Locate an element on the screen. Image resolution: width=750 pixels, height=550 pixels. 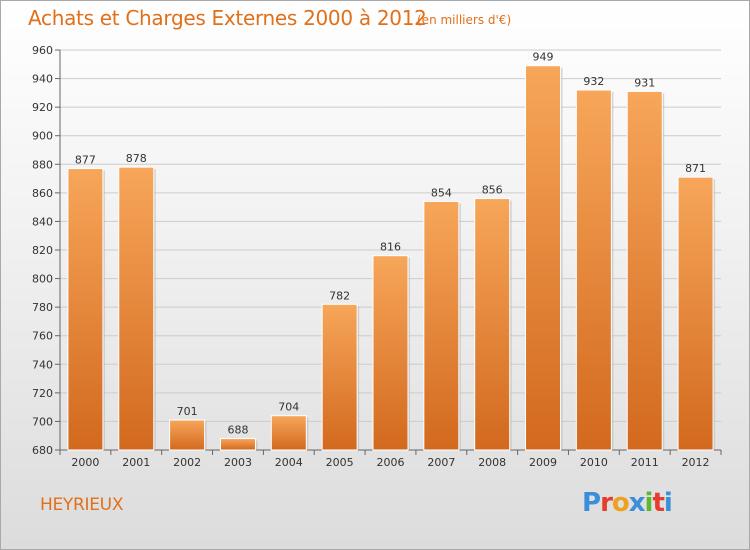
y-tick-label: 780 is located at coordinates (42, 307).